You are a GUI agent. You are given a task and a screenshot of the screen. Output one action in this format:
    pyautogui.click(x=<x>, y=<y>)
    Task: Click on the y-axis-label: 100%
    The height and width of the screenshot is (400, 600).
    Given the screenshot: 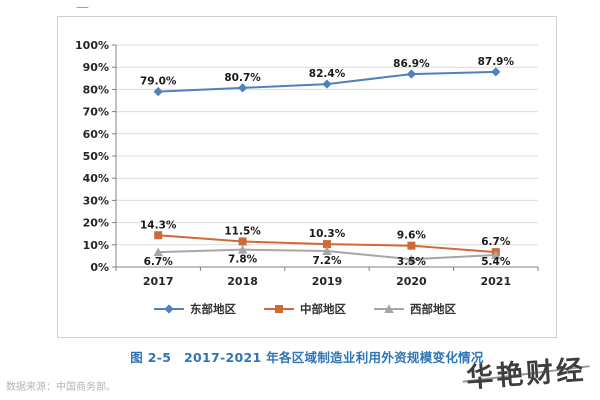 What is the action you would take?
    pyautogui.click(x=92, y=45)
    